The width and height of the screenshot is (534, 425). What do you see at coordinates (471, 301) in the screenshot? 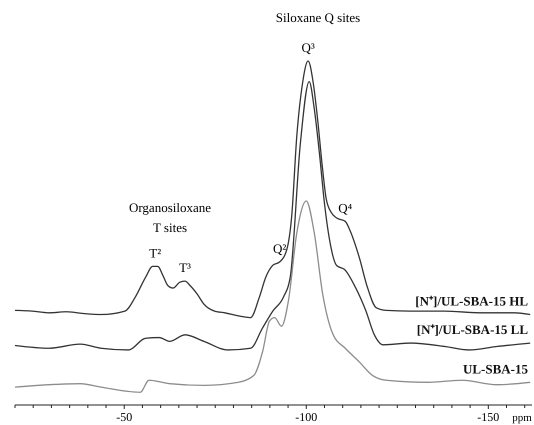
I see `series-label: [N⁺]/UL-SBA-15 HL` at bounding box center [471, 301].